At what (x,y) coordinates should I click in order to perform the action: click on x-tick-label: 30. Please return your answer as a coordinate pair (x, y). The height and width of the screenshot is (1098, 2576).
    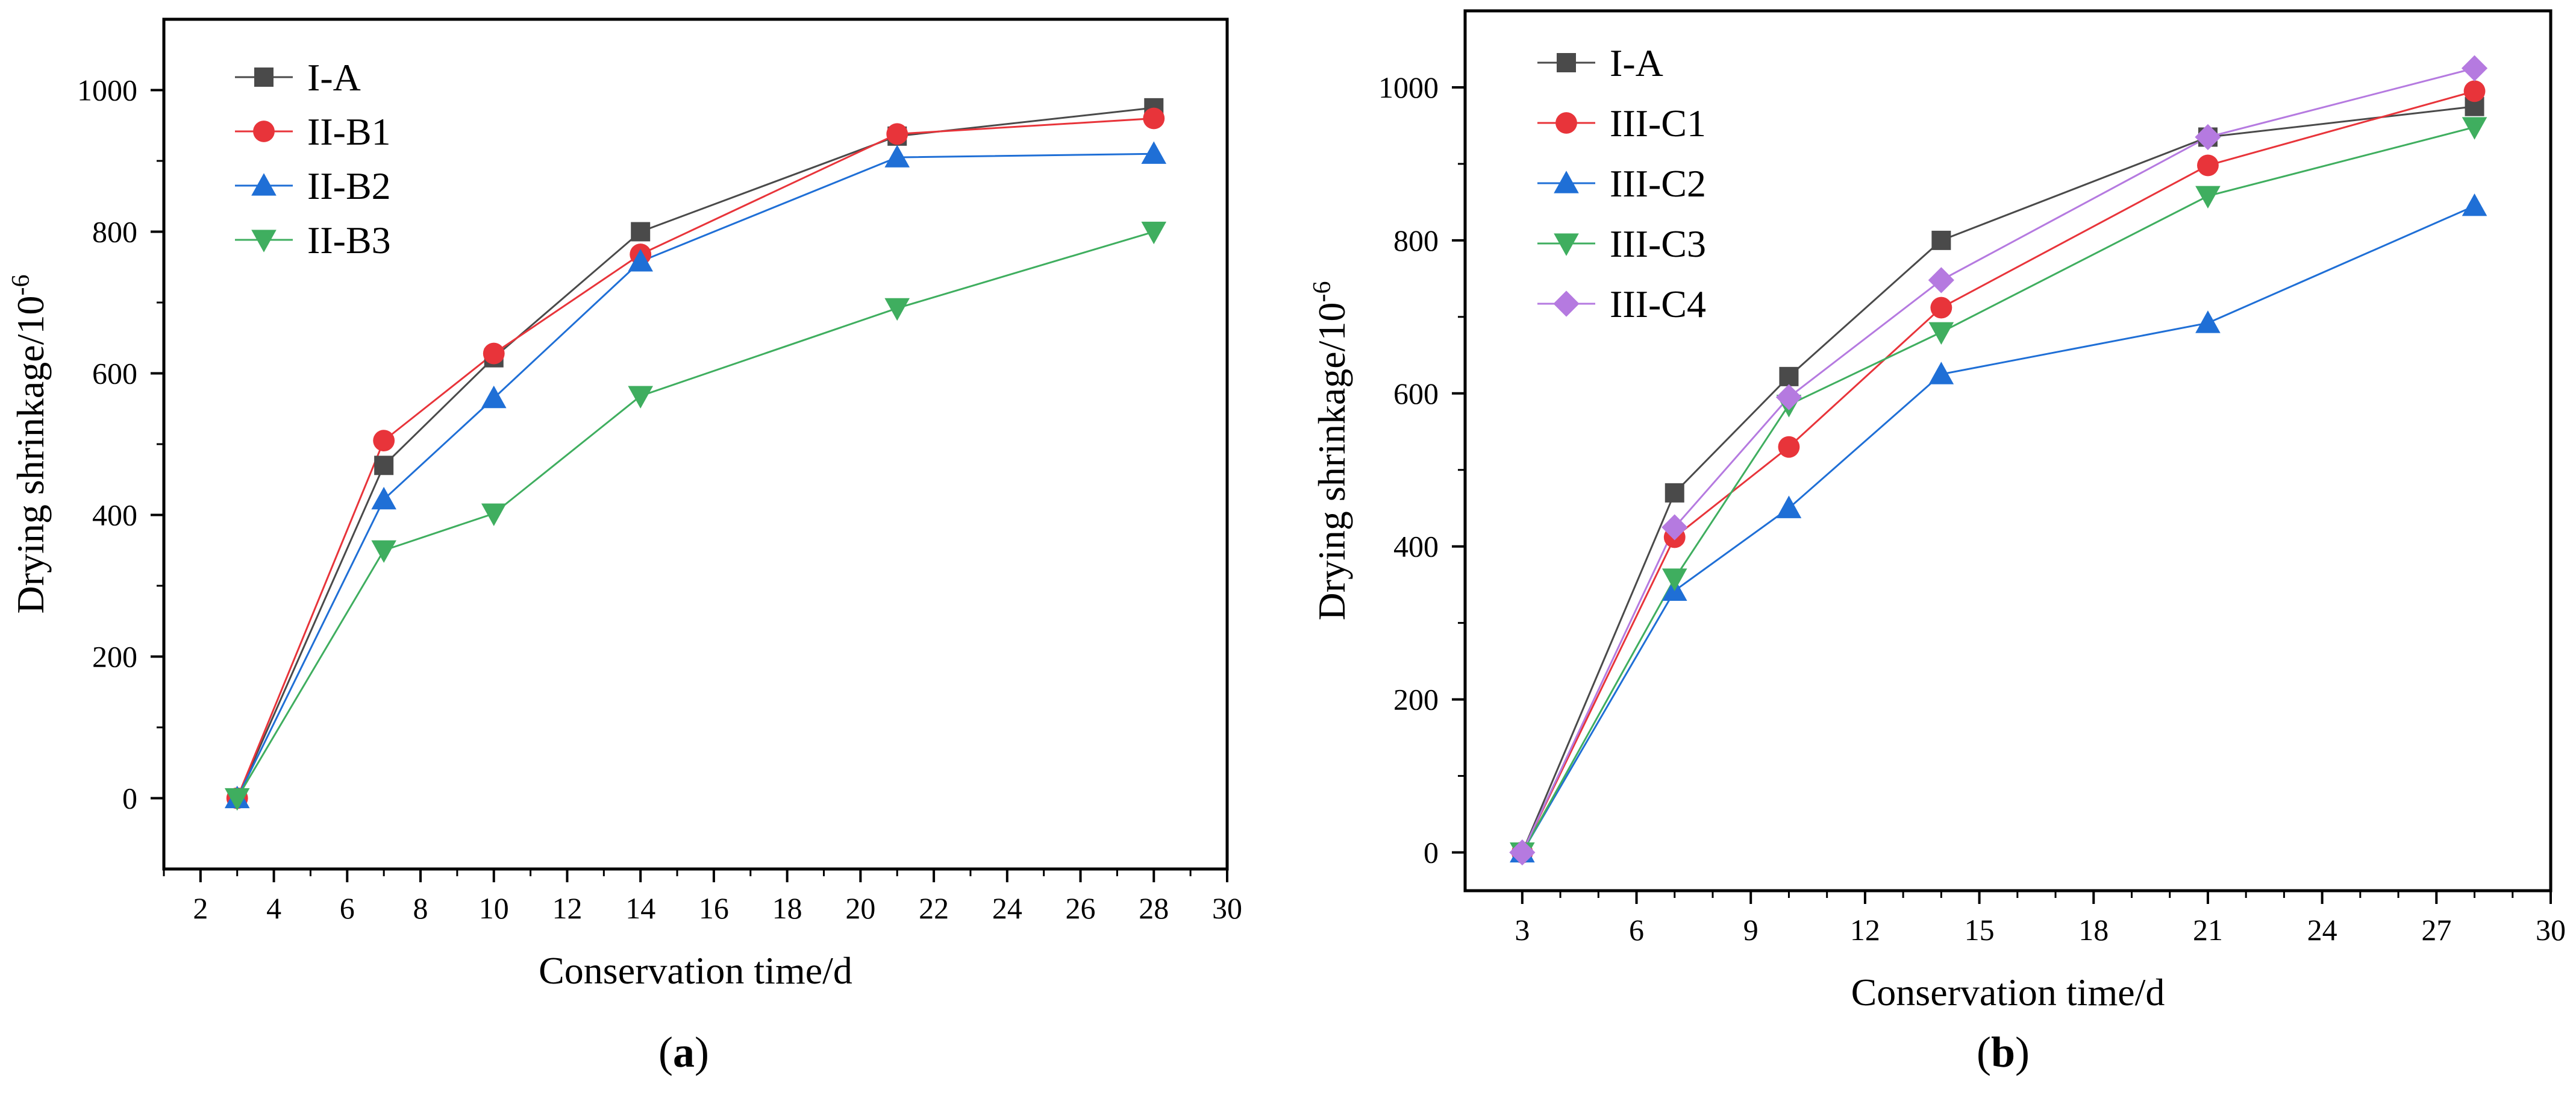
    Looking at the image, I should click on (1227, 908).